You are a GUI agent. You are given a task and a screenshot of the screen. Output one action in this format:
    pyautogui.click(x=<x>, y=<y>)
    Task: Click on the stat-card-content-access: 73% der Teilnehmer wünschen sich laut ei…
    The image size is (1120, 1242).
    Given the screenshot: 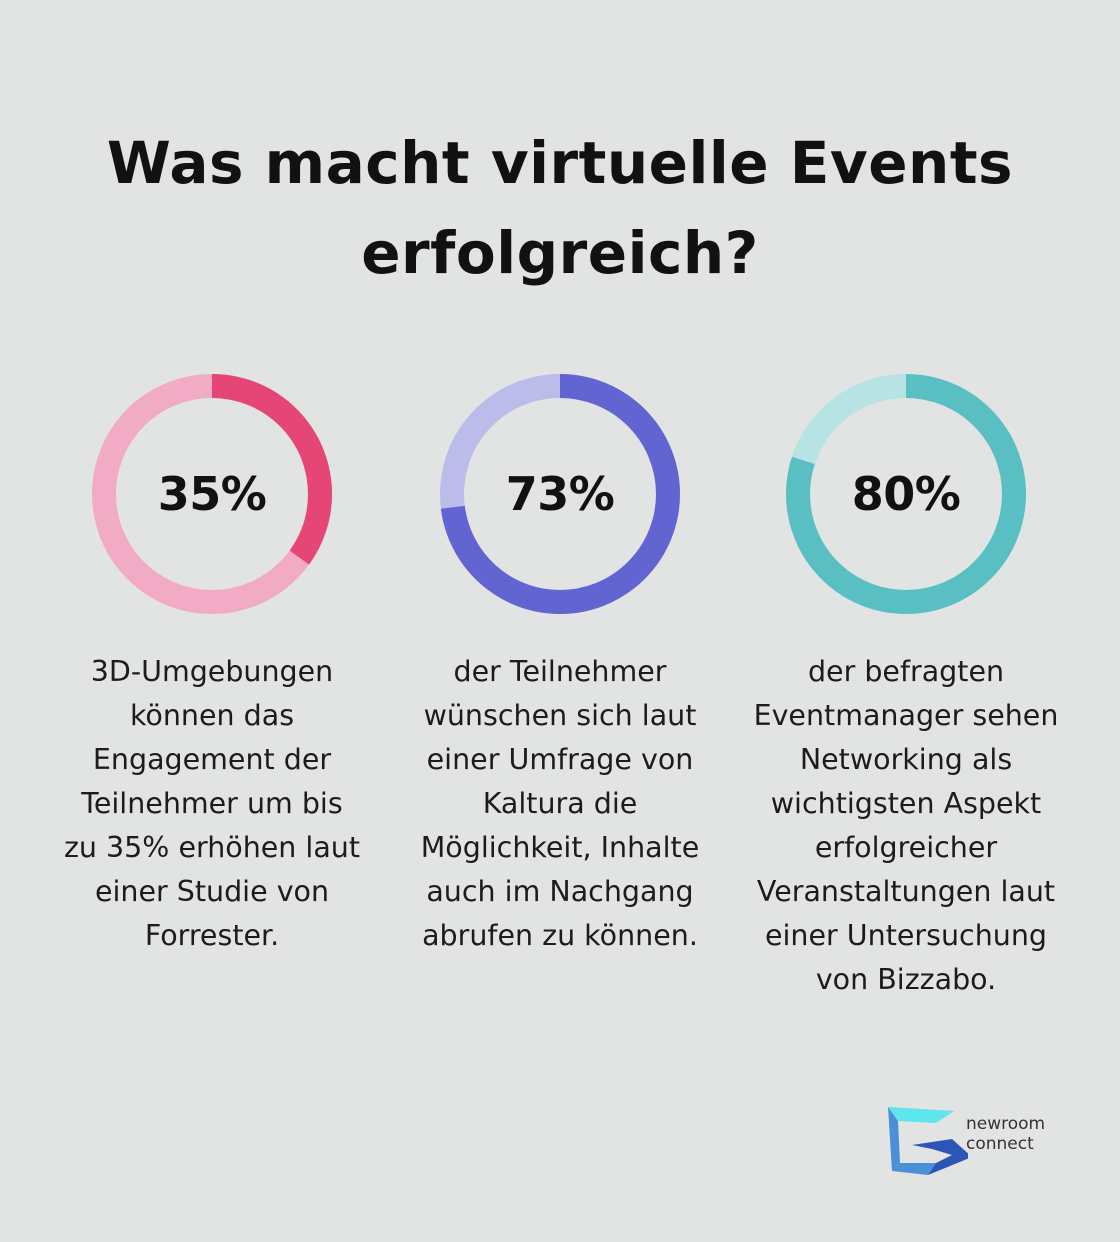 What is the action you would take?
    pyautogui.click(x=560, y=665)
    